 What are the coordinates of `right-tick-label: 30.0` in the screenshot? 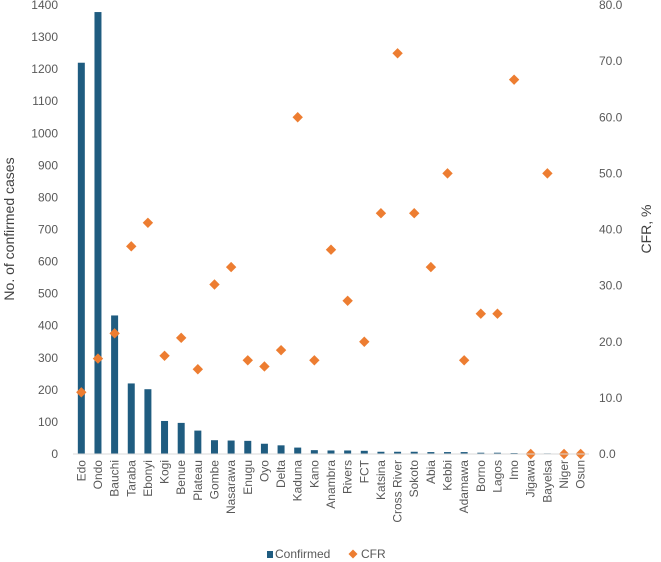 It's located at (611, 286).